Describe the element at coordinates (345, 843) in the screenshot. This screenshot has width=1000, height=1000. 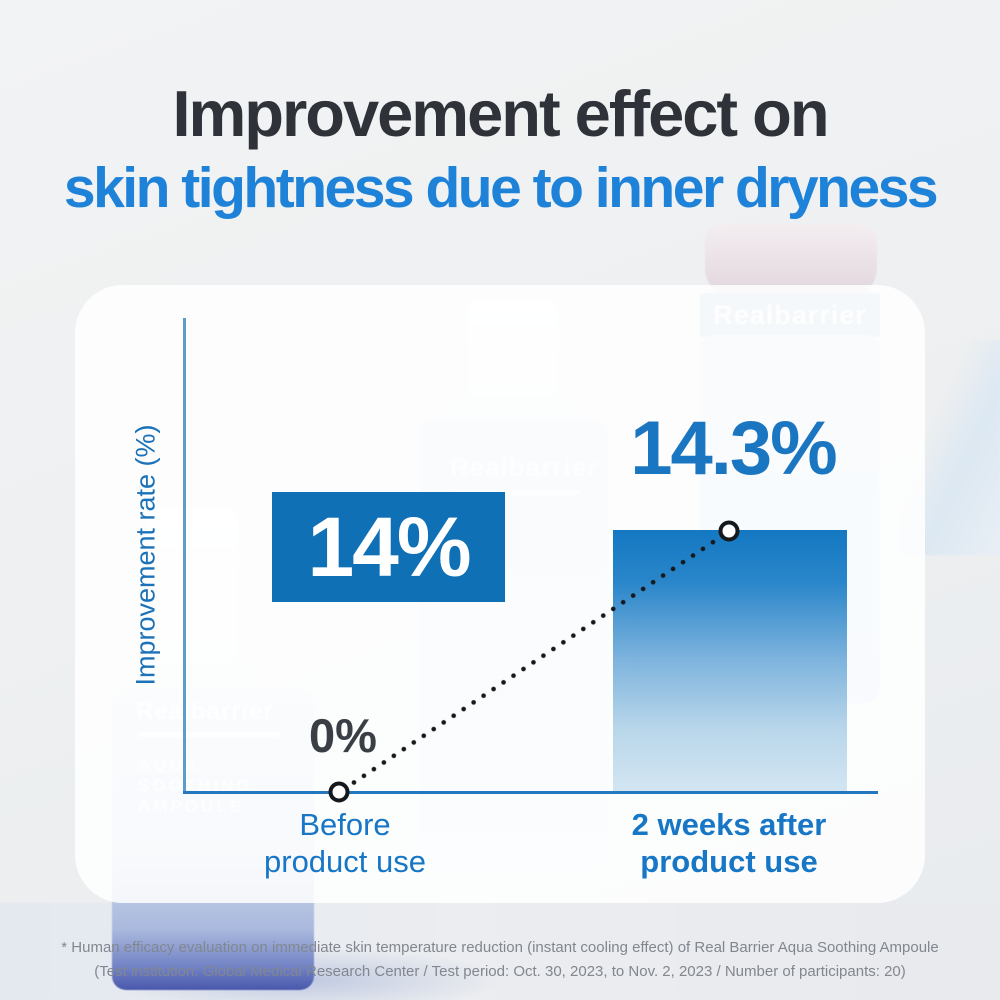
I see `category-label-before: Before product use` at that location.